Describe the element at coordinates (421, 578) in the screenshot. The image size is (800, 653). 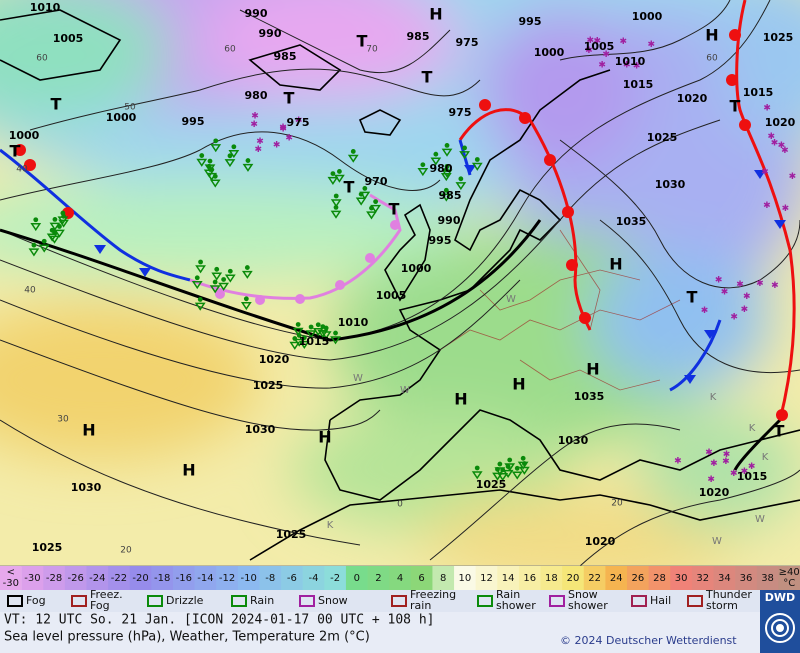
I see `scale-label: 6` at that location.